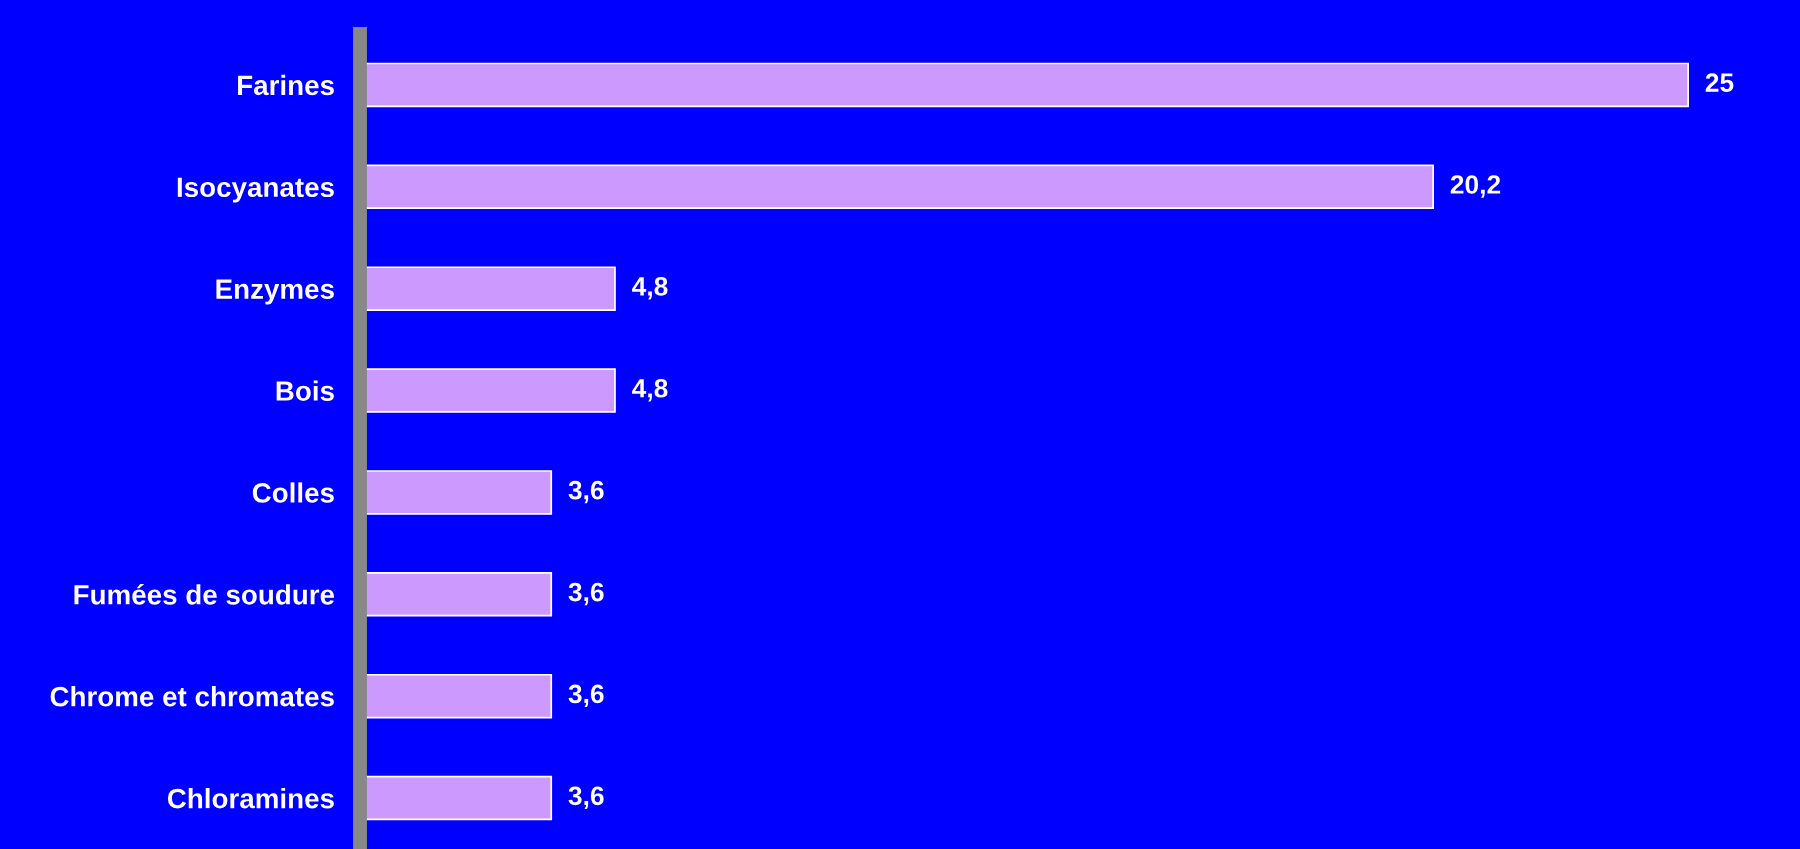  I want to click on y-tick-label: Isocyanates, so click(255, 190).